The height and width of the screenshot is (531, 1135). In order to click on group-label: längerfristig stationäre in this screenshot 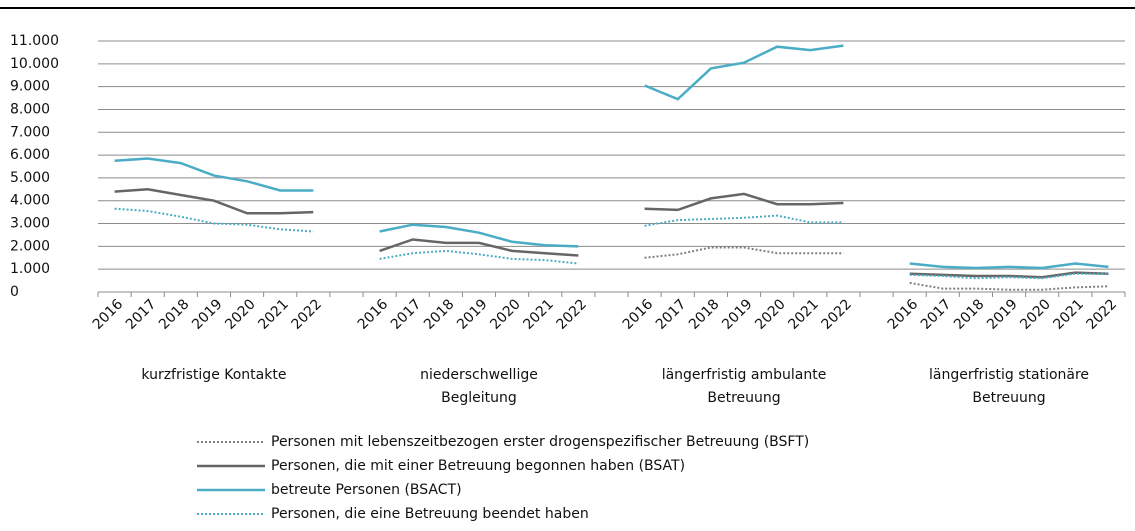, I will do `click(1009, 375)`.